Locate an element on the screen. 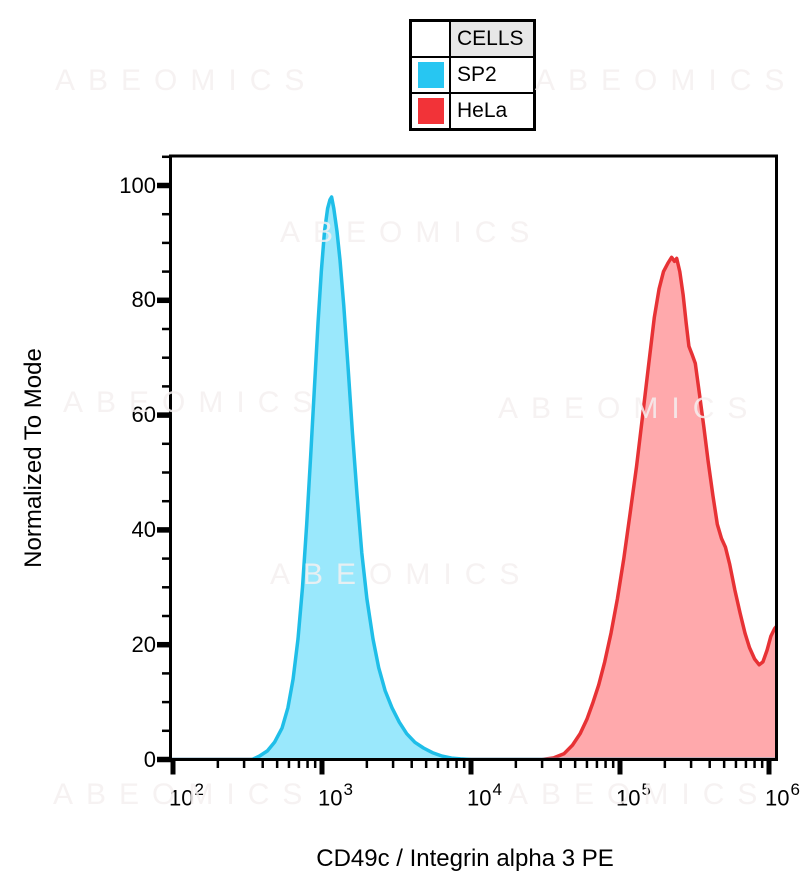 Image resolution: width=807 pixels, height=894 pixels. sp2-color-swatch is located at coordinates (430, 75).